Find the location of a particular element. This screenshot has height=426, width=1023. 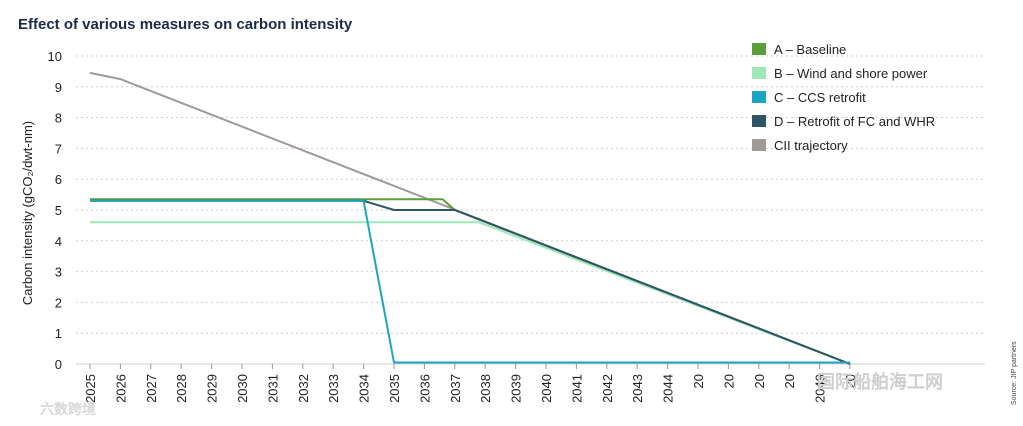

y-tick-label: 3 is located at coordinates (58, 272).